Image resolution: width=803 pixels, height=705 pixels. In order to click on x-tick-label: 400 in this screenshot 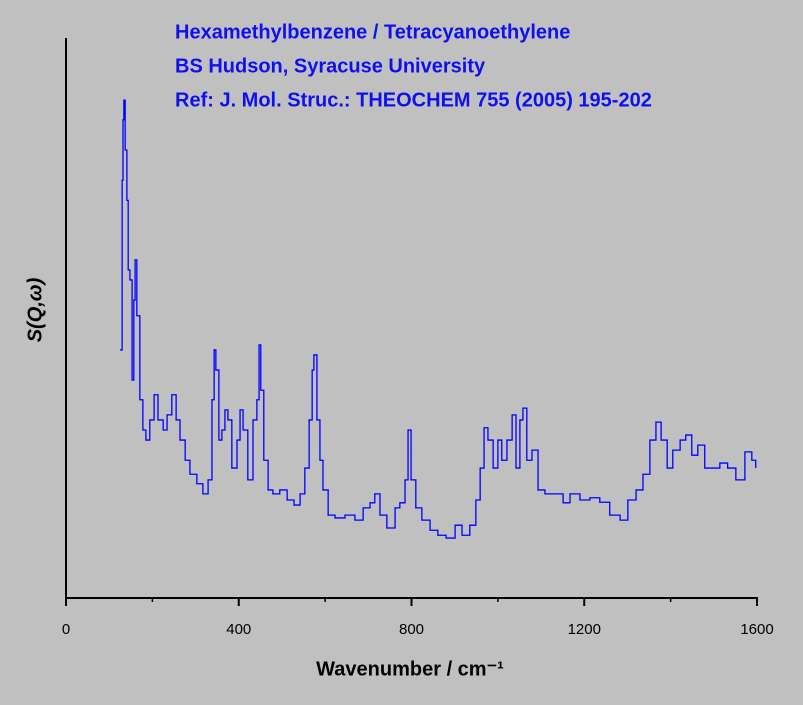, I will do `click(238, 629)`.